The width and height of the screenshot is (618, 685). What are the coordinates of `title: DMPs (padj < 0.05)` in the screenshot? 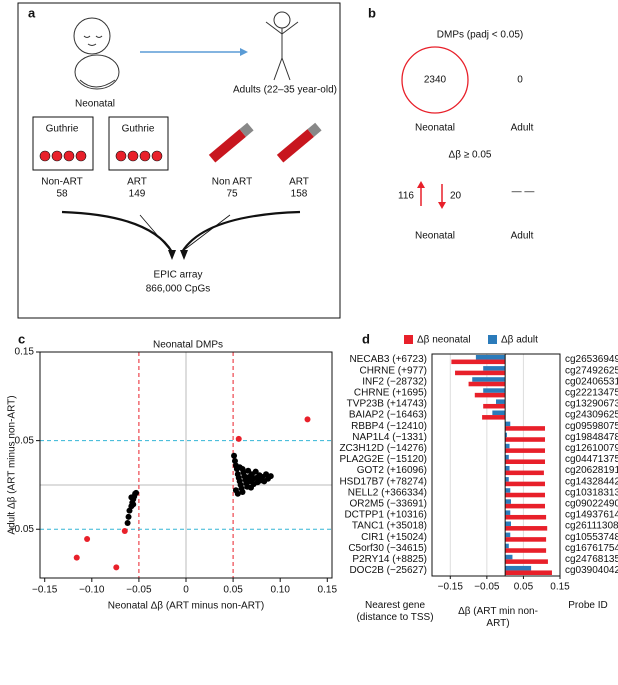 It's located at (480, 35).